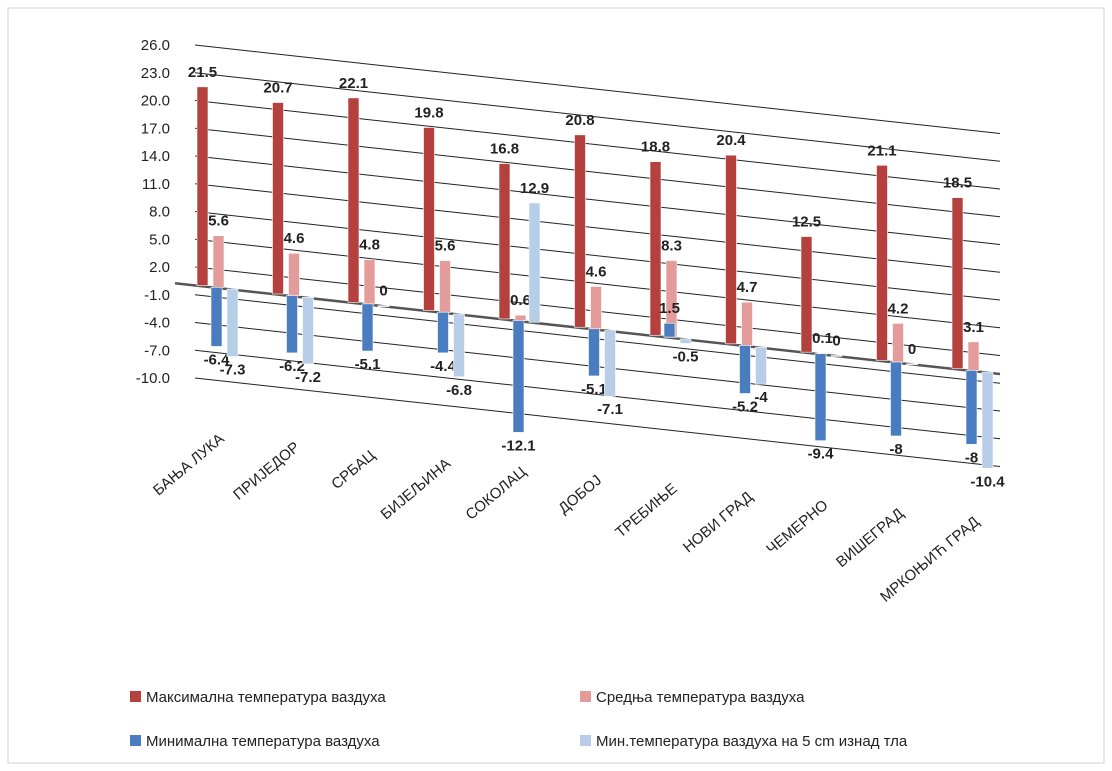 The image size is (1112, 771). I want to click on value-label: 4.8, so click(369, 245).